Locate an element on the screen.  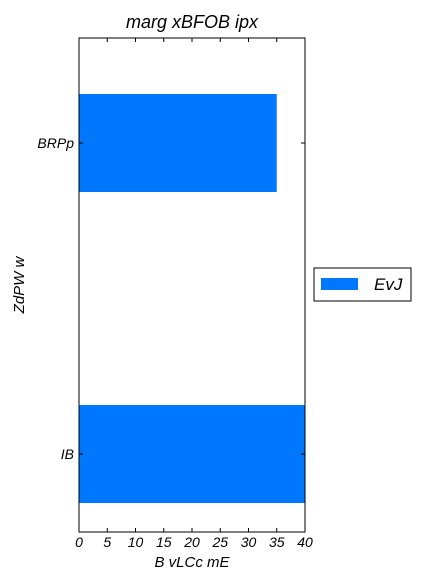
x-tick-label: 10 is located at coordinates (136, 542).